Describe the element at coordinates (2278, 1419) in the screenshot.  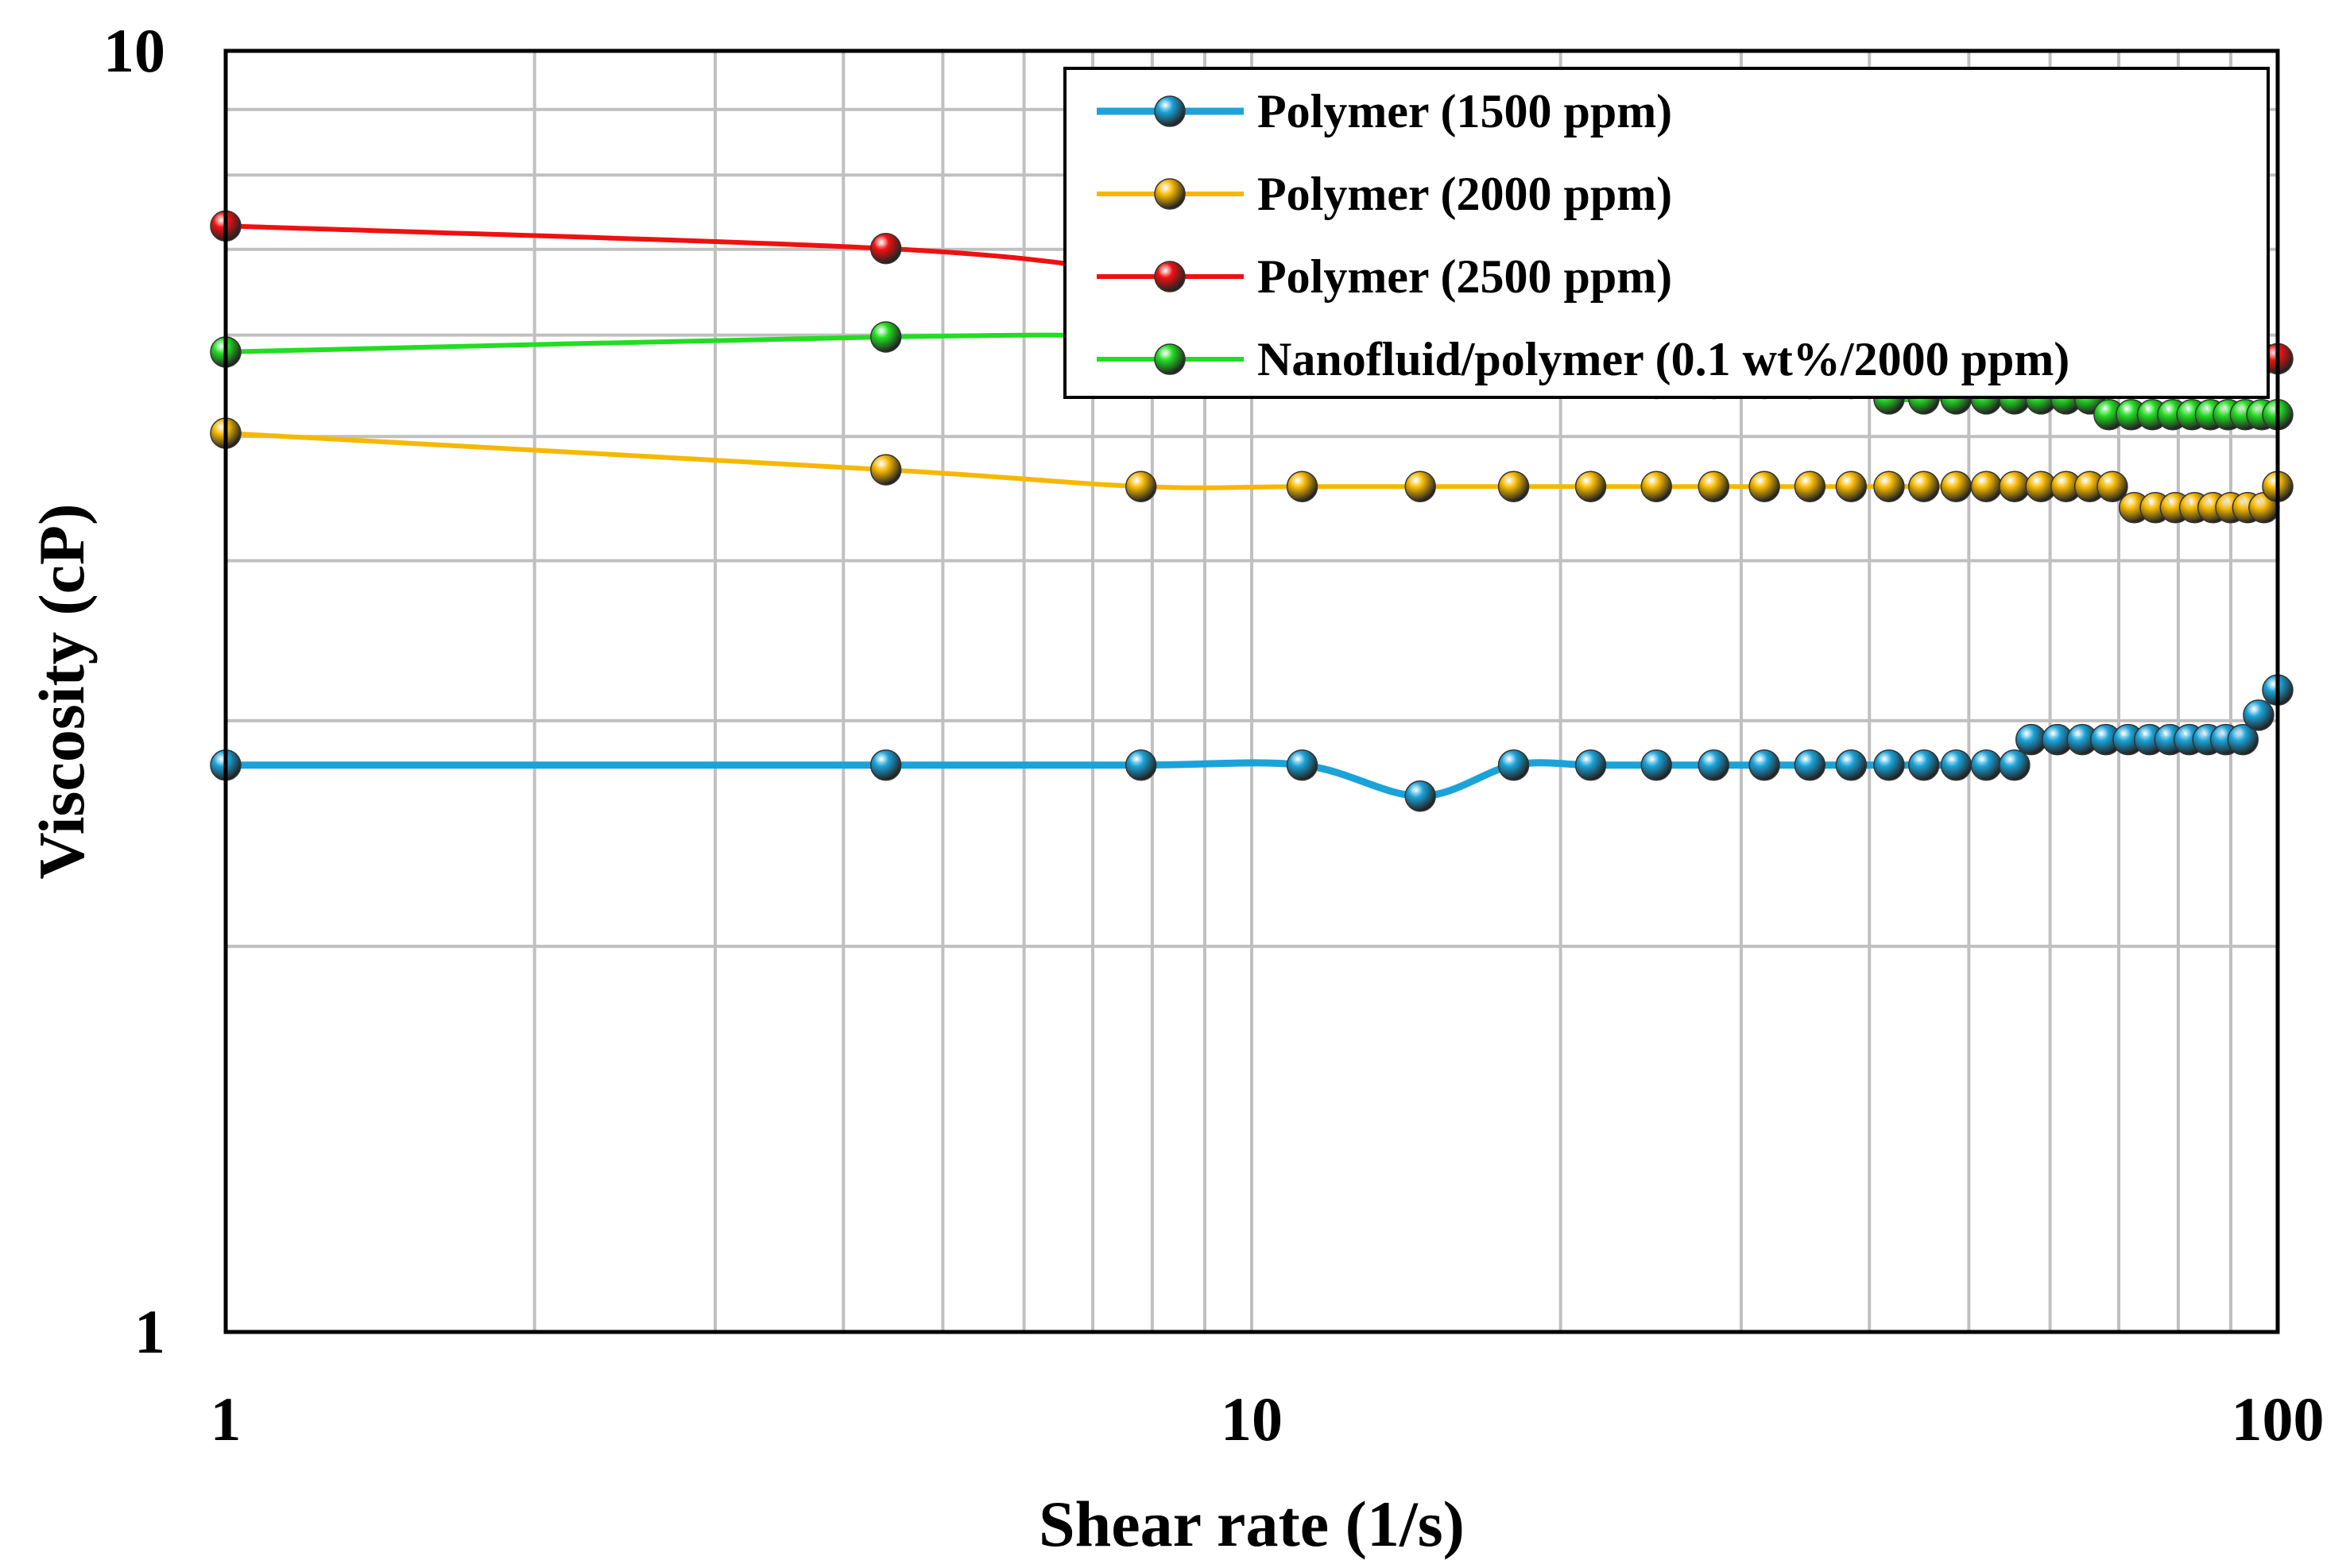
I see `x-tick-label: 100` at that location.